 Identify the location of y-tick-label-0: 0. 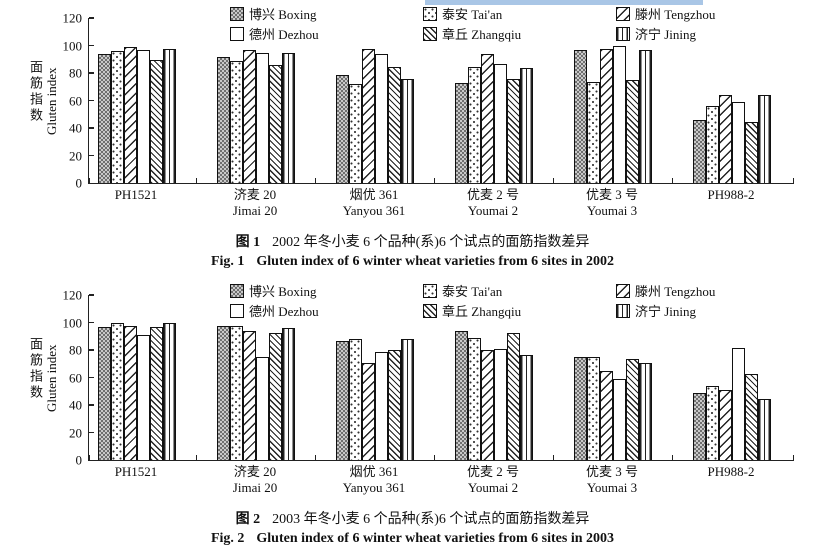
(79, 460).